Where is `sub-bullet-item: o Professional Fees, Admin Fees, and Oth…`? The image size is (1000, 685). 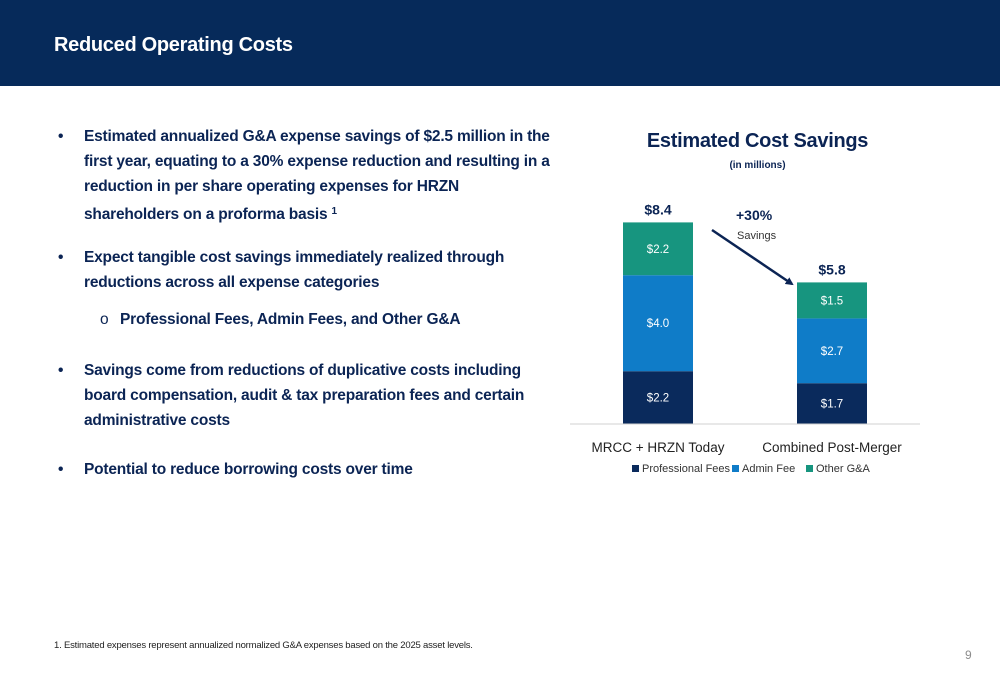
sub-bullet-item: o Professional Fees, Admin Fees, and Oth… is located at coordinates (308, 319).